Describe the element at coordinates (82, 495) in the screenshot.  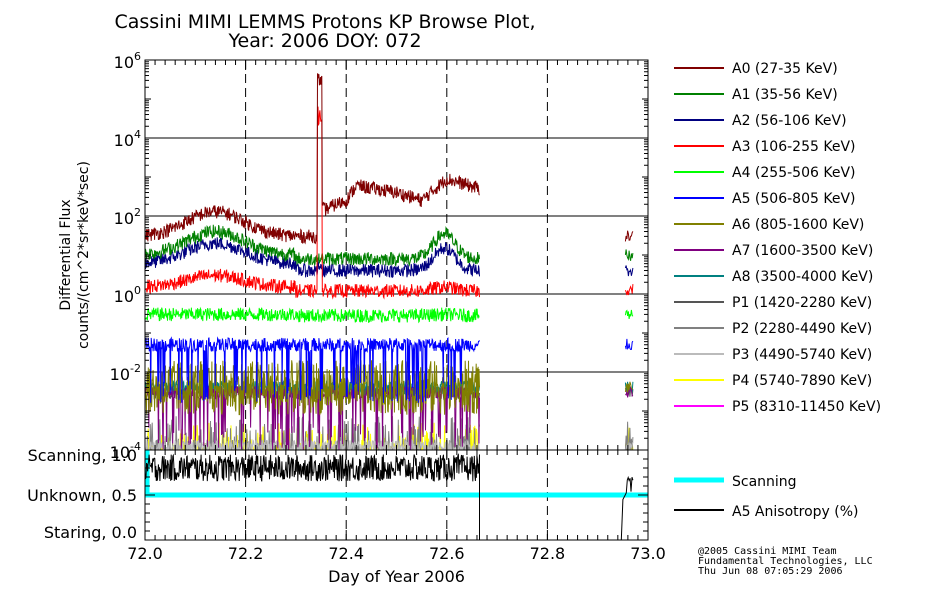
I see `y2-tick-label: Unknown, 0.5` at that location.